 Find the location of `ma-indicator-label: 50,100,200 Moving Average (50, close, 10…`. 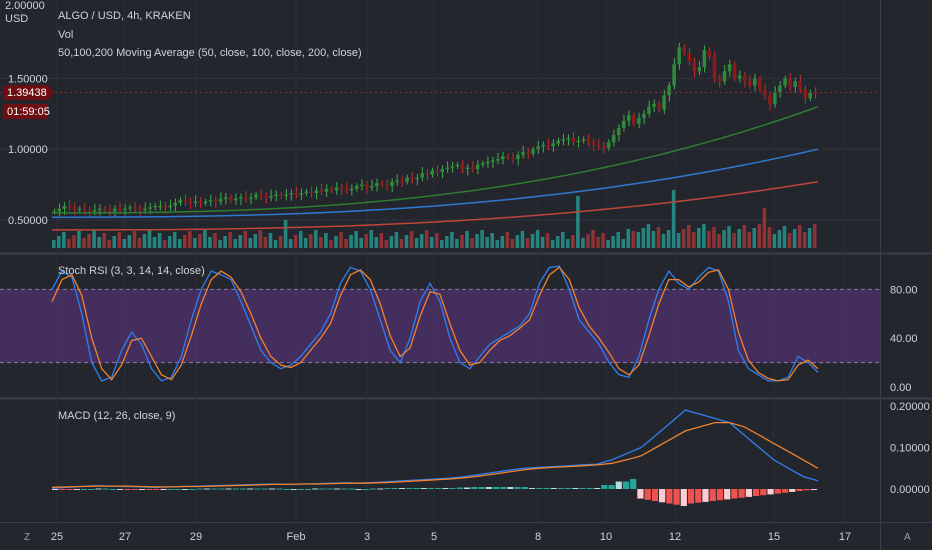

ma-indicator-label: 50,100,200 Moving Average (50, close, 10… is located at coordinates (210, 53).